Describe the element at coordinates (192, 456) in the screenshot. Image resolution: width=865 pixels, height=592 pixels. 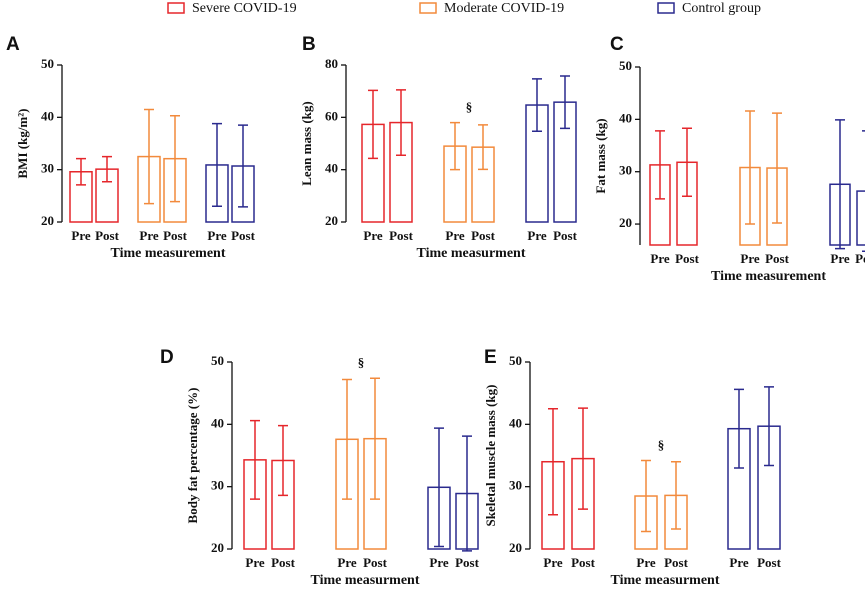
I see `y-axis-label: Body fat percentage (%)` at that location.